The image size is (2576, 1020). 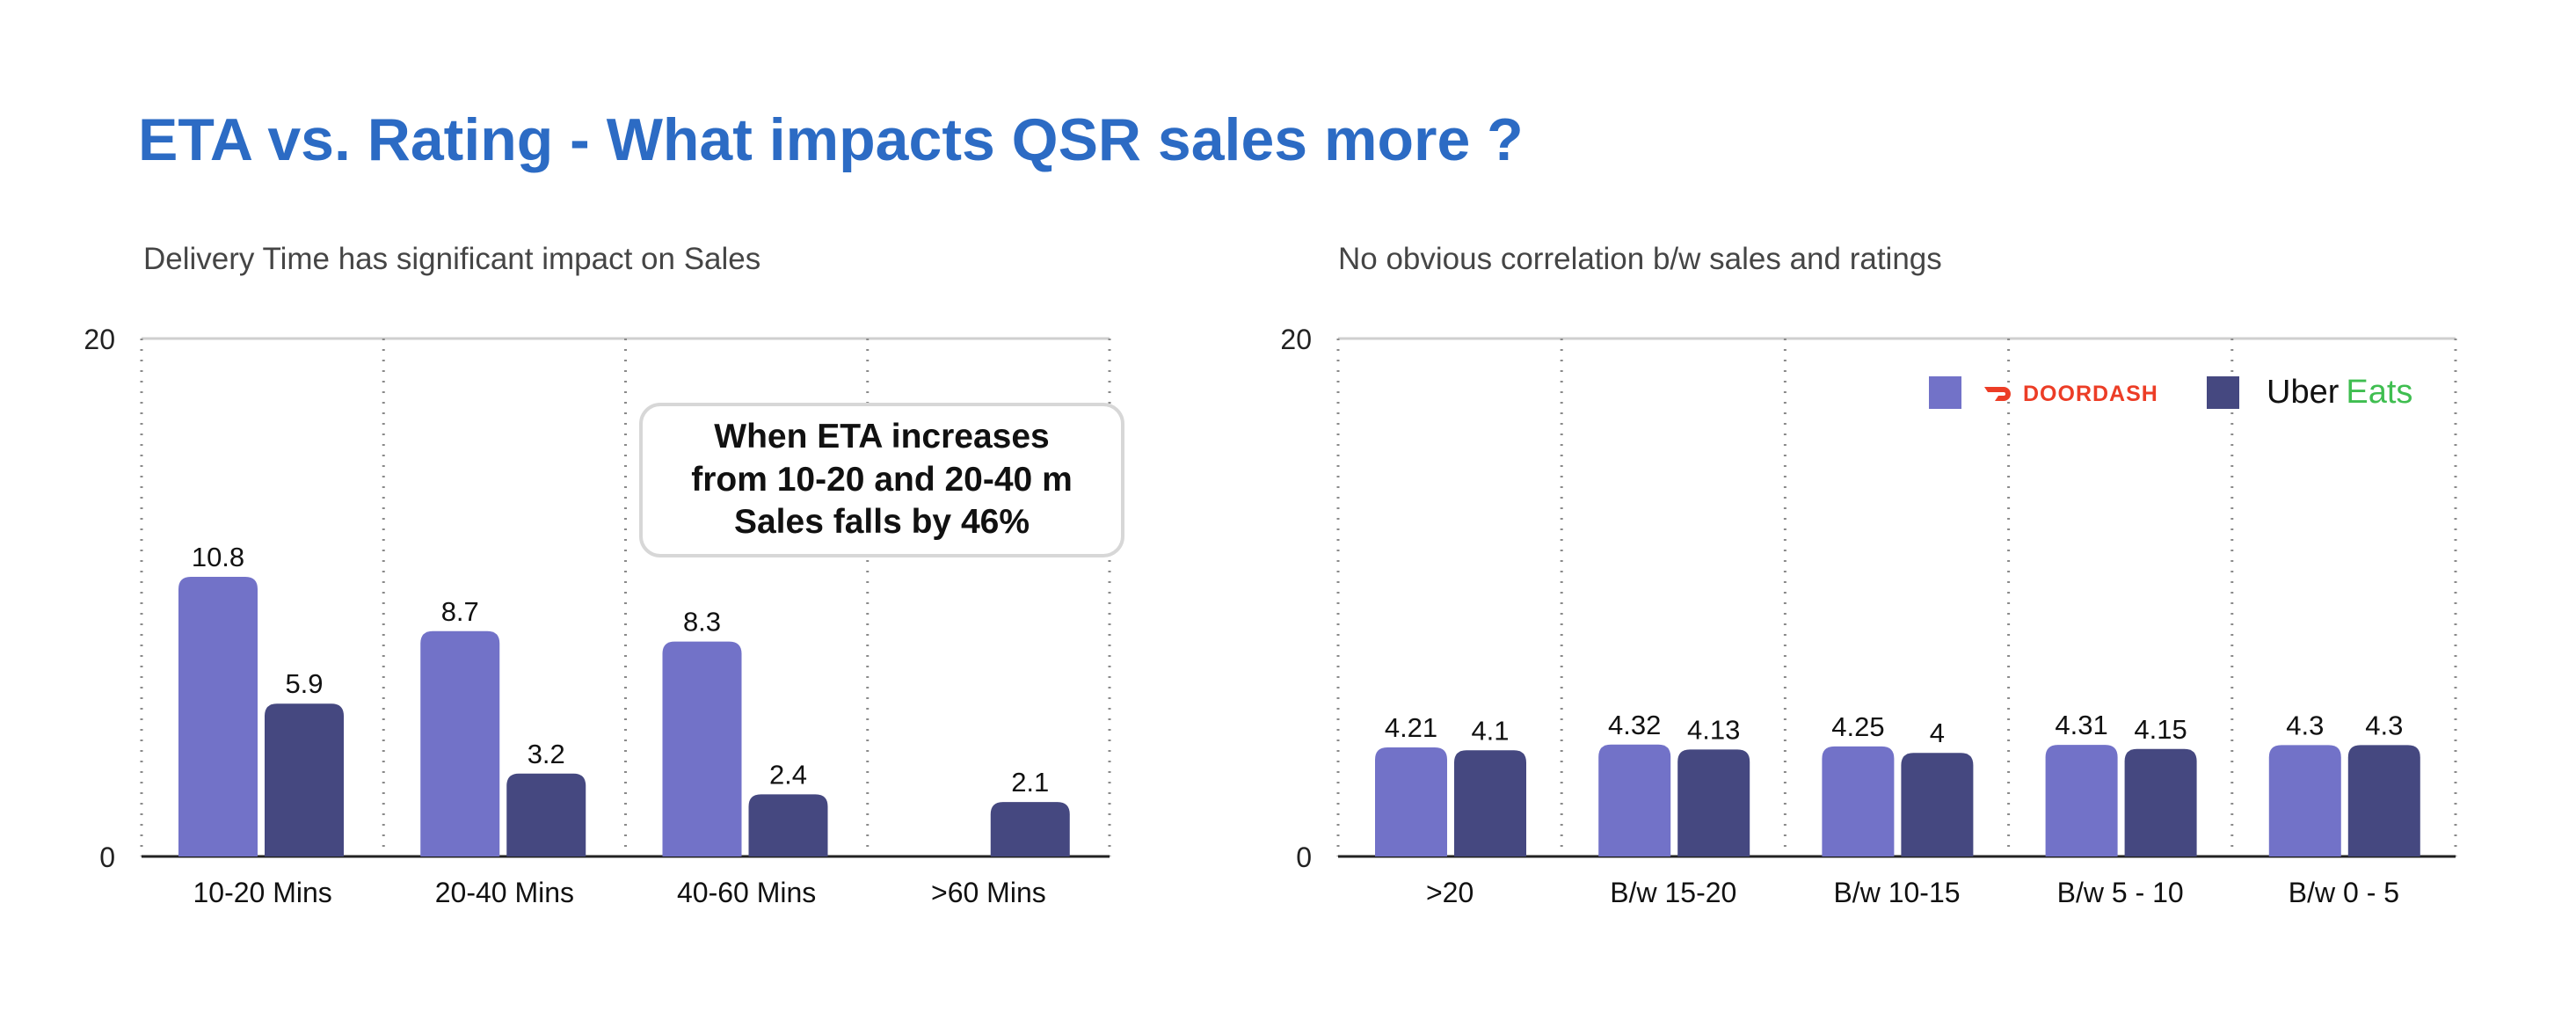 What do you see at coordinates (702, 622) in the screenshot?
I see `data-label: 8.3` at bounding box center [702, 622].